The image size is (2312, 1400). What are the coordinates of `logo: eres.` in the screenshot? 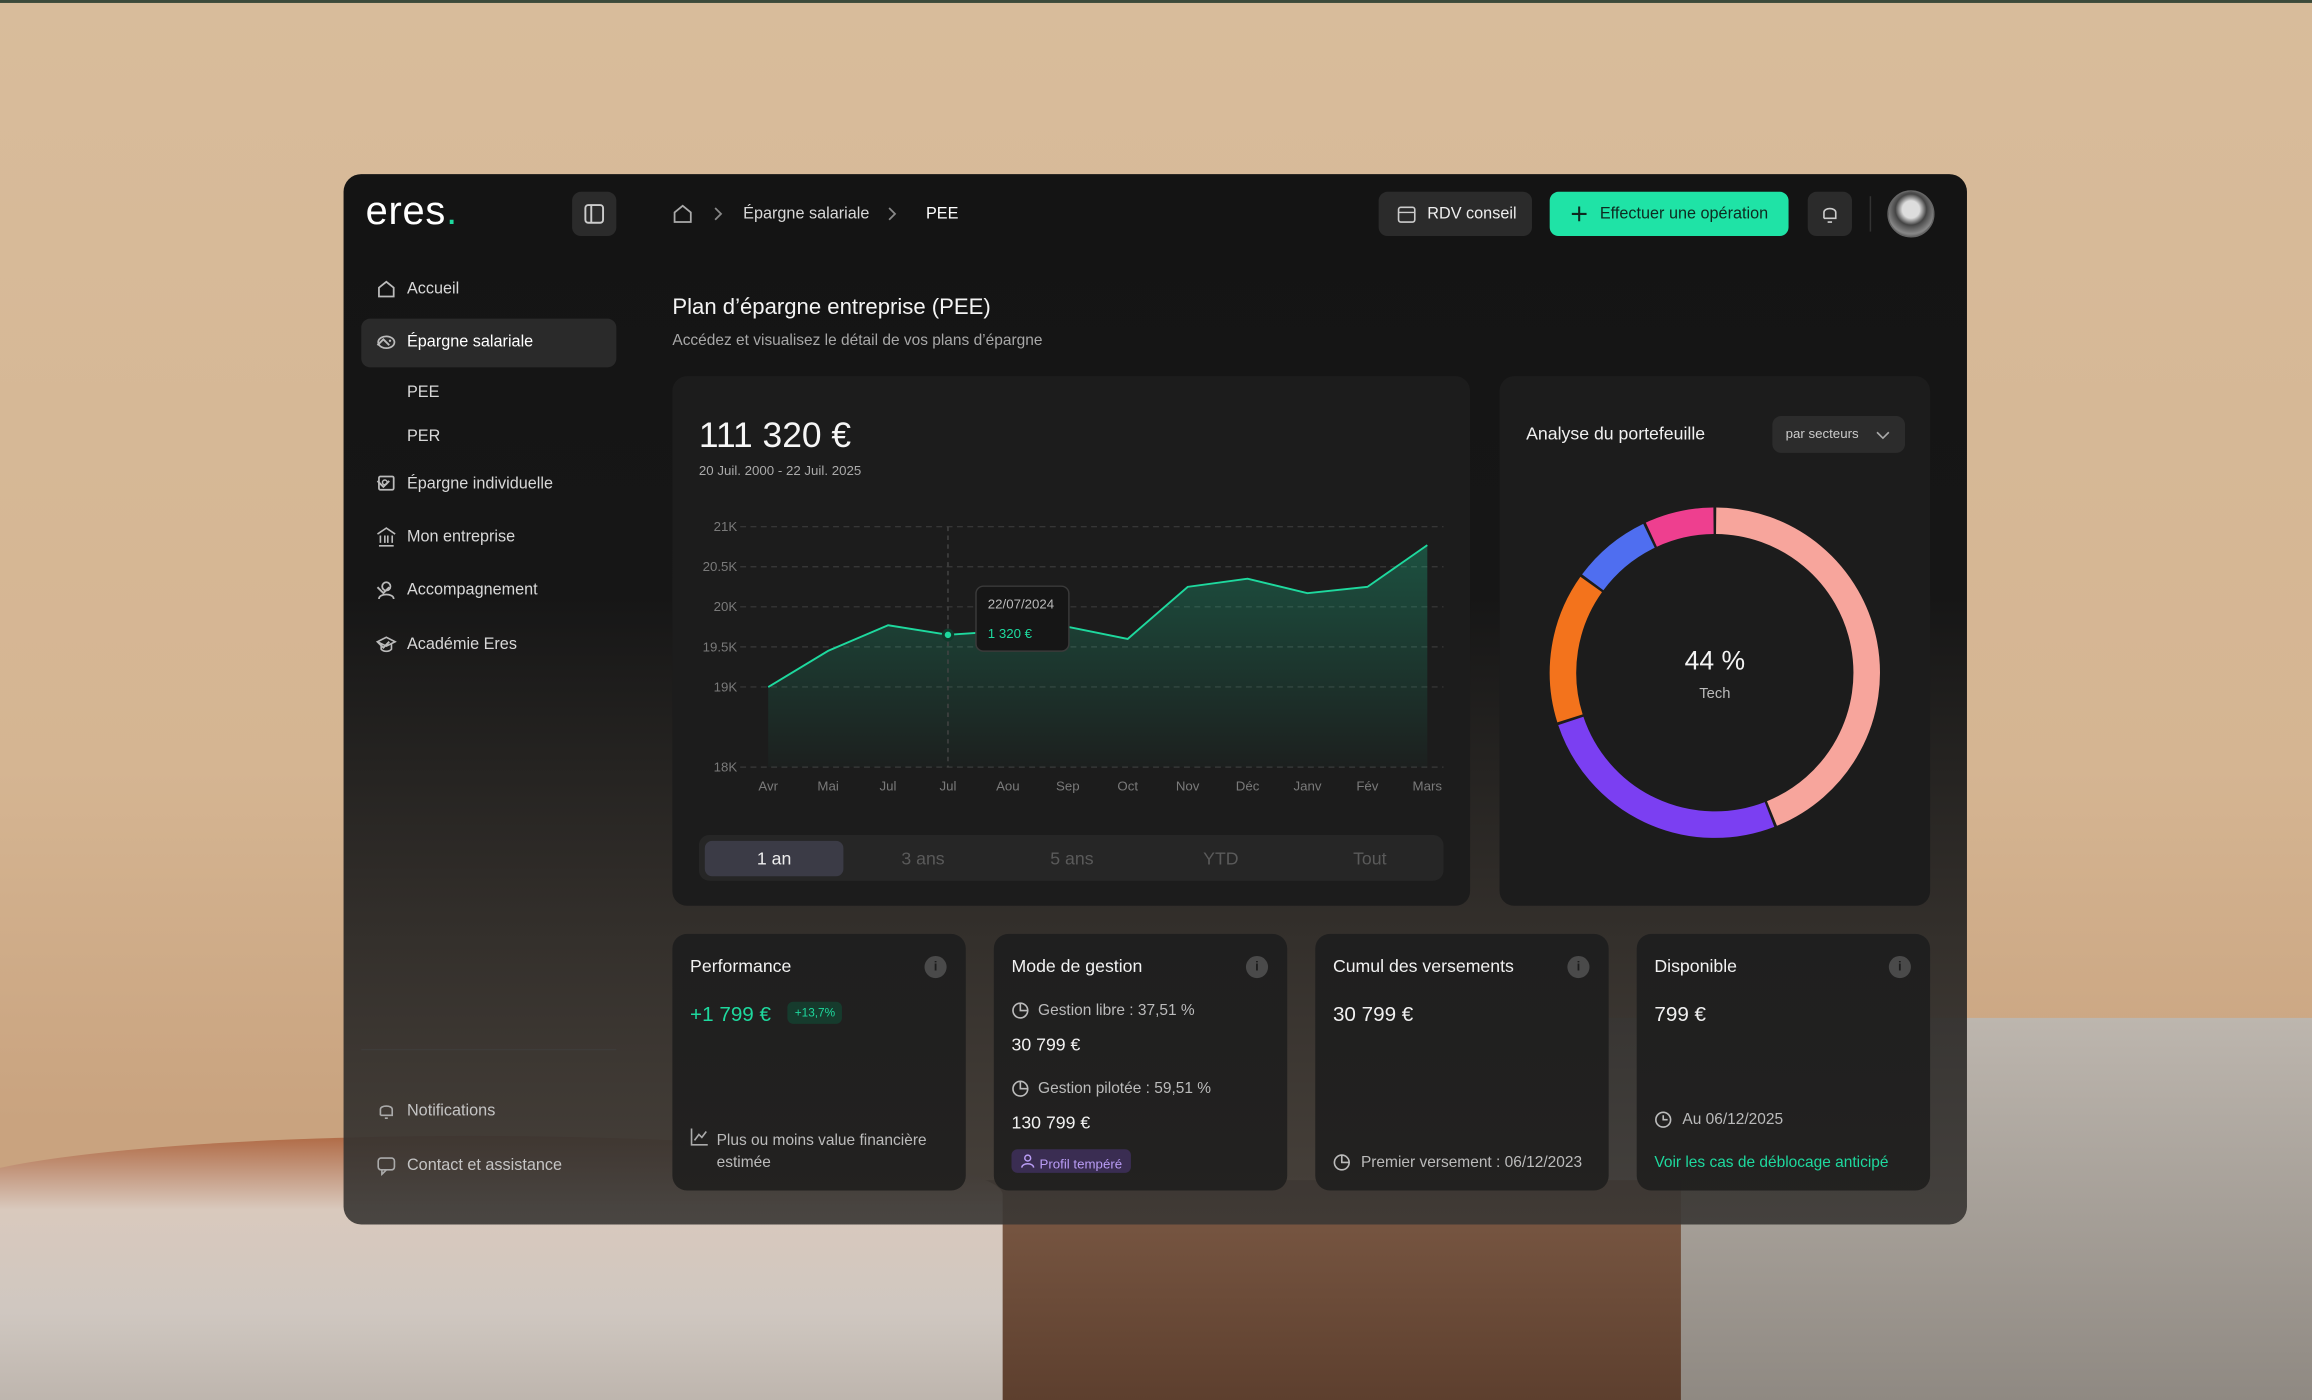 It's located at (412, 212).